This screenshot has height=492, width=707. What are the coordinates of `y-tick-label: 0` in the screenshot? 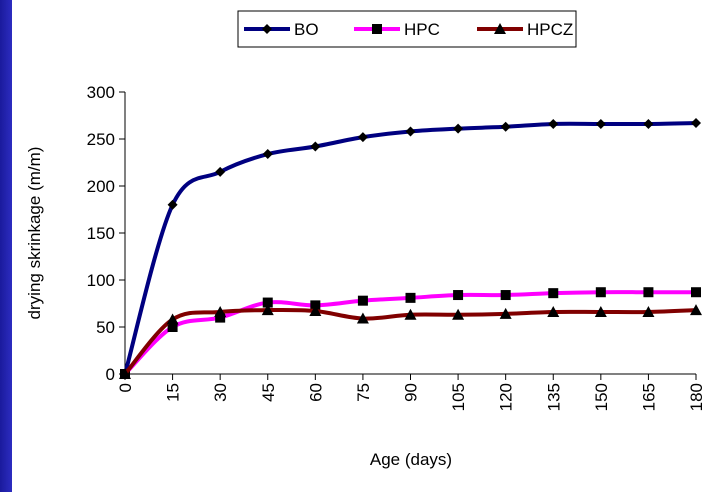 It's located at (110, 374).